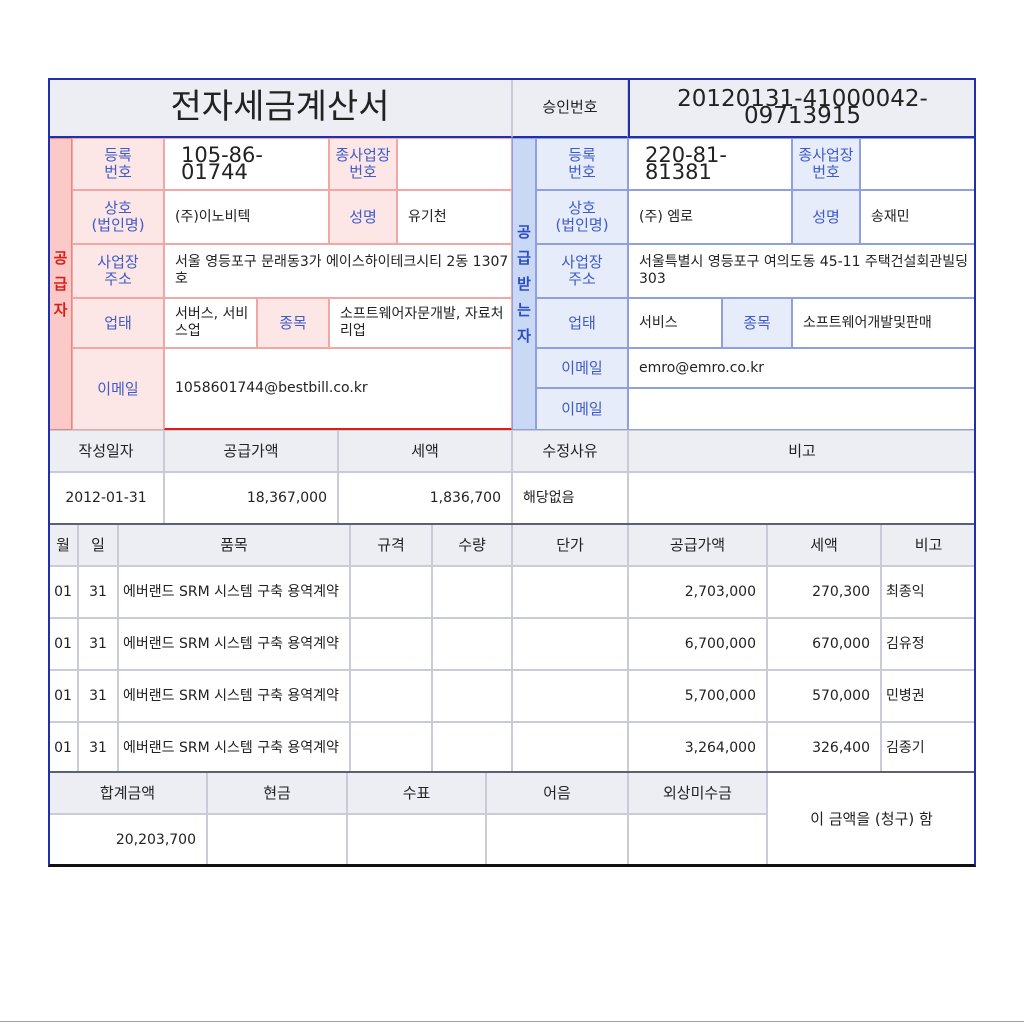 This screenshot has width=1024, height=1024. What do you see at coordinates (106, 451) in the screenshot?
I see `summary-header: 작성일자` at bounding box center [106, 451].